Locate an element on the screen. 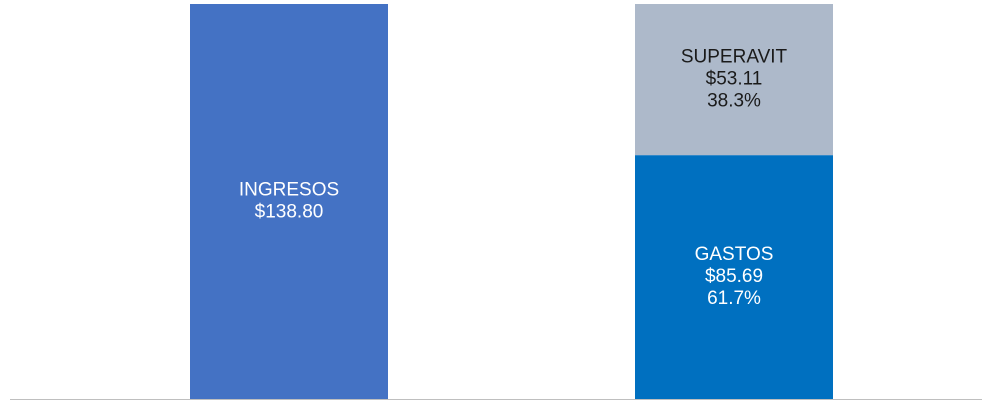 The width and height of the screenshot is (982, 405). bar-label-1-0-0: GASTOS is located at coordinates (734, 254).